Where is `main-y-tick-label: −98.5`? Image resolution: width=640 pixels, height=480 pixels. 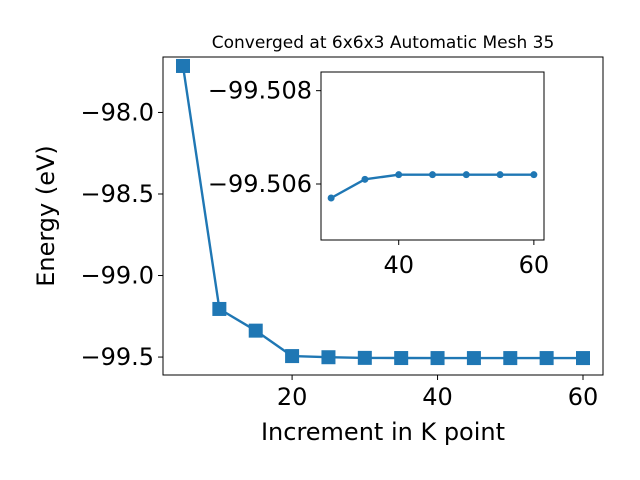
main-y-tick-label: −98.5 is located at coordinates (117, 194).